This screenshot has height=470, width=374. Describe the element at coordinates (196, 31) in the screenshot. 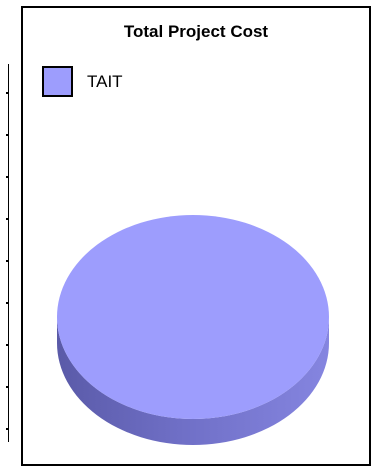

I see `chart-title: Total Project Cost` at that location.